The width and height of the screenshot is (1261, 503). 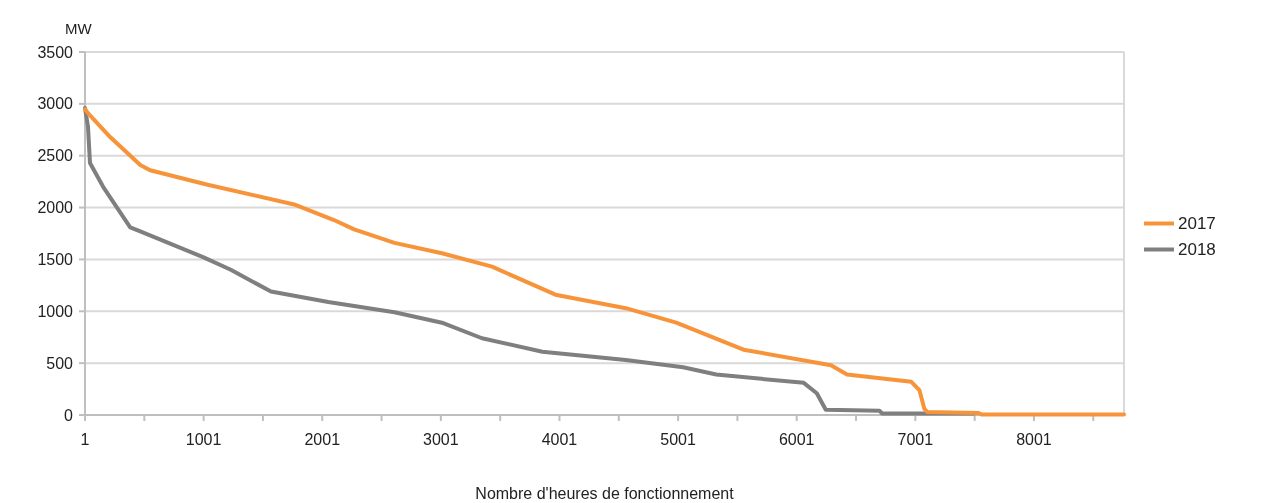 What do you see at coordinates (203, 439) in the screenshot?
I see `x-tick-label: 1001` at bounding box center [203, 439].